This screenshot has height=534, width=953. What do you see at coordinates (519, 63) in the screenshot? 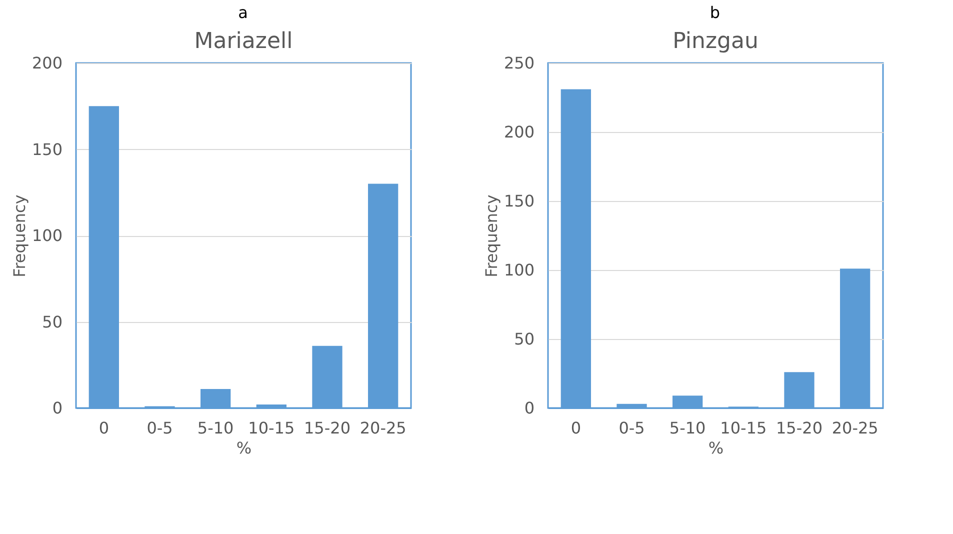
I see `y-tick-label: 250` at bounding box center [519, 63].